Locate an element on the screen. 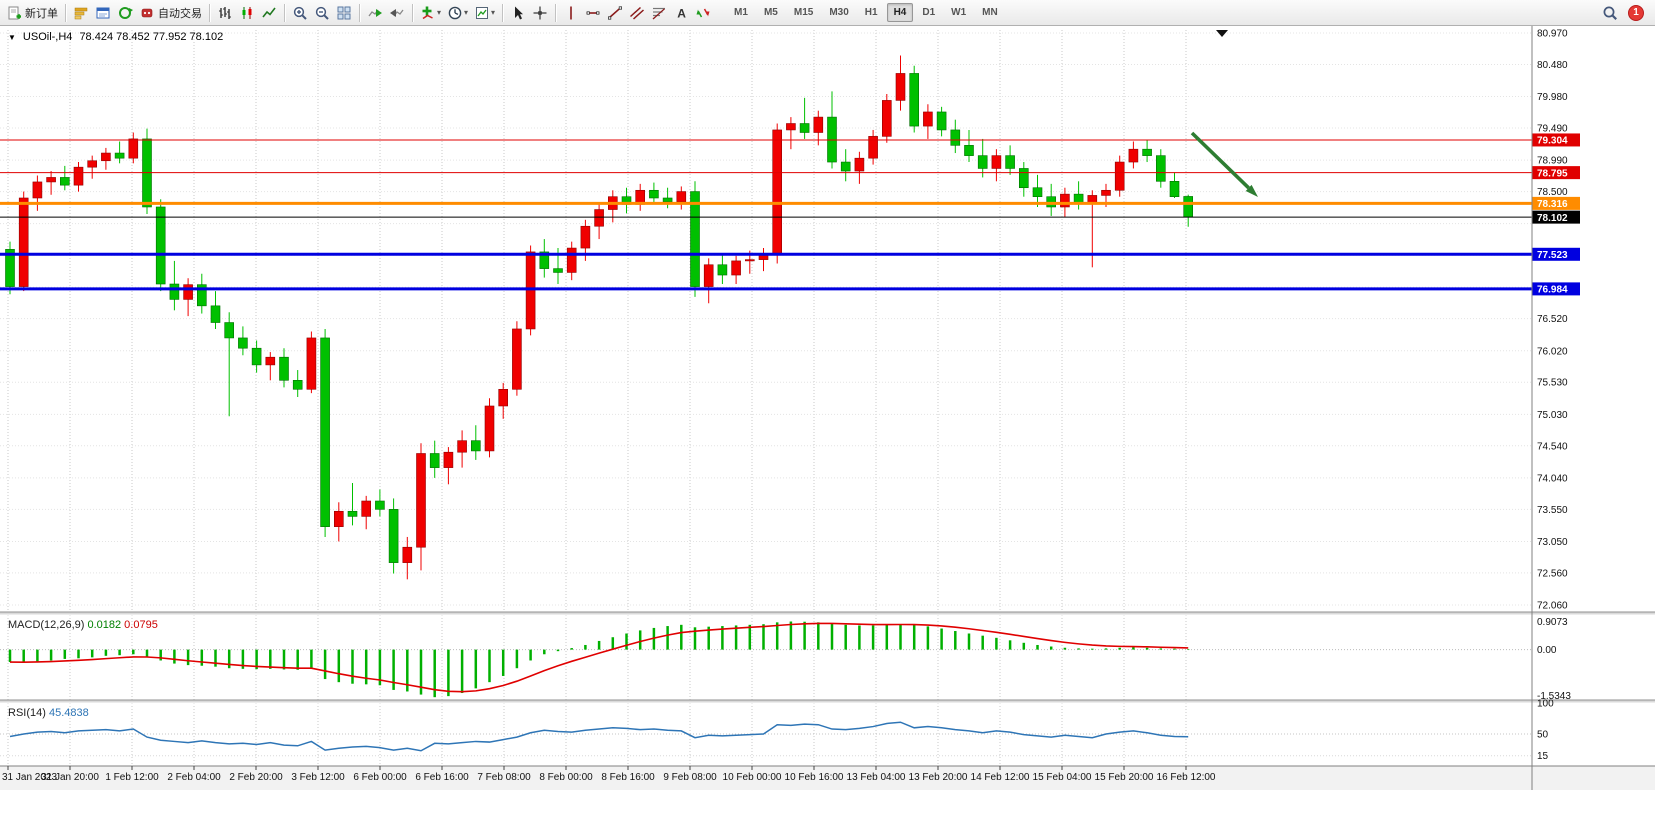 This screenshot has width=1655, height=828. vertical-line-button is located at coordinates (571, 13).